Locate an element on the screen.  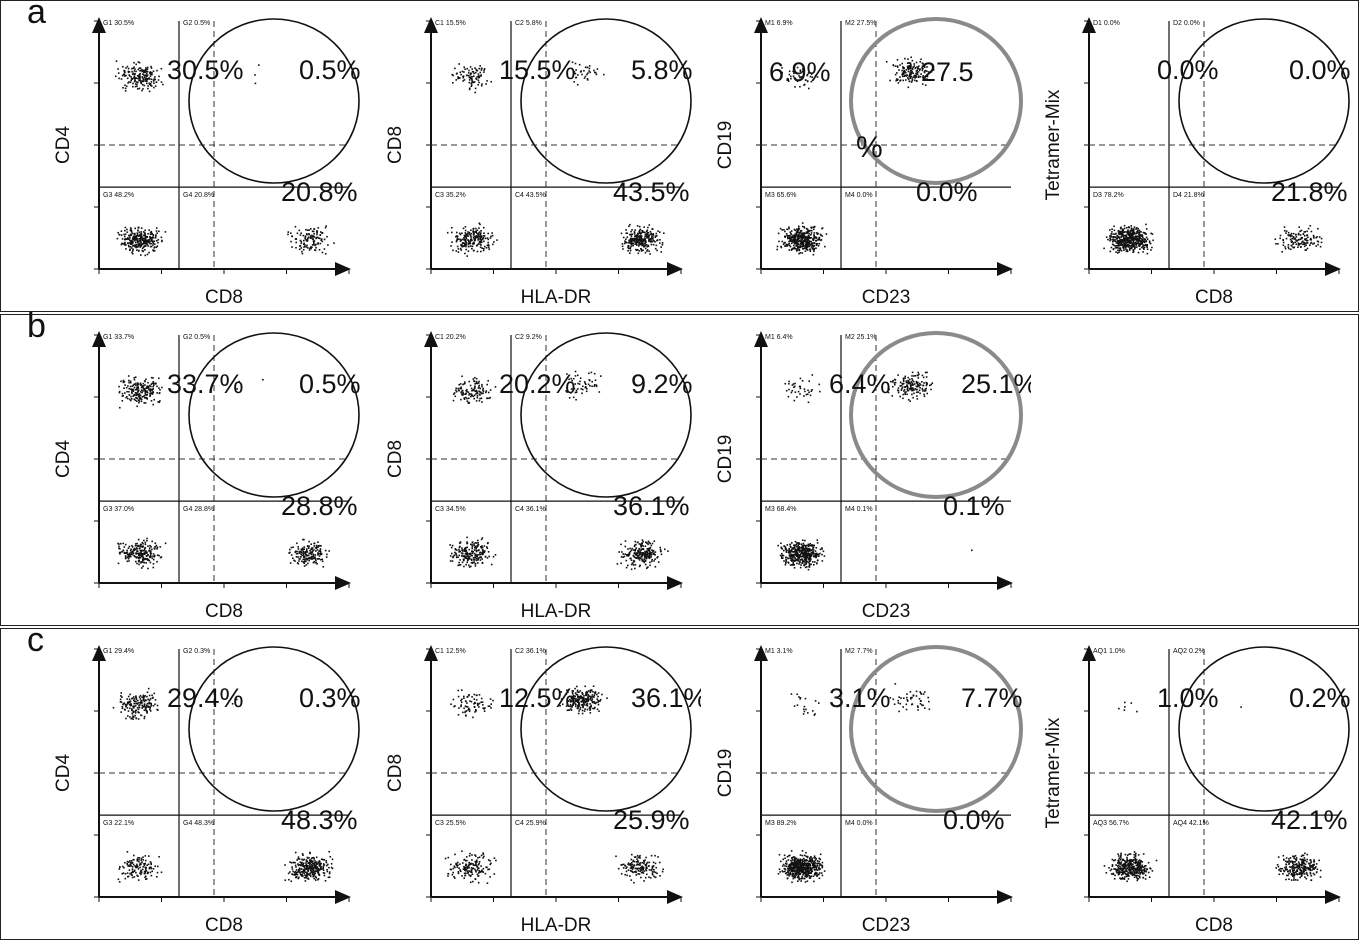
y-axis-label: Tetramer-Mix is located at coordinates (1053, 144).